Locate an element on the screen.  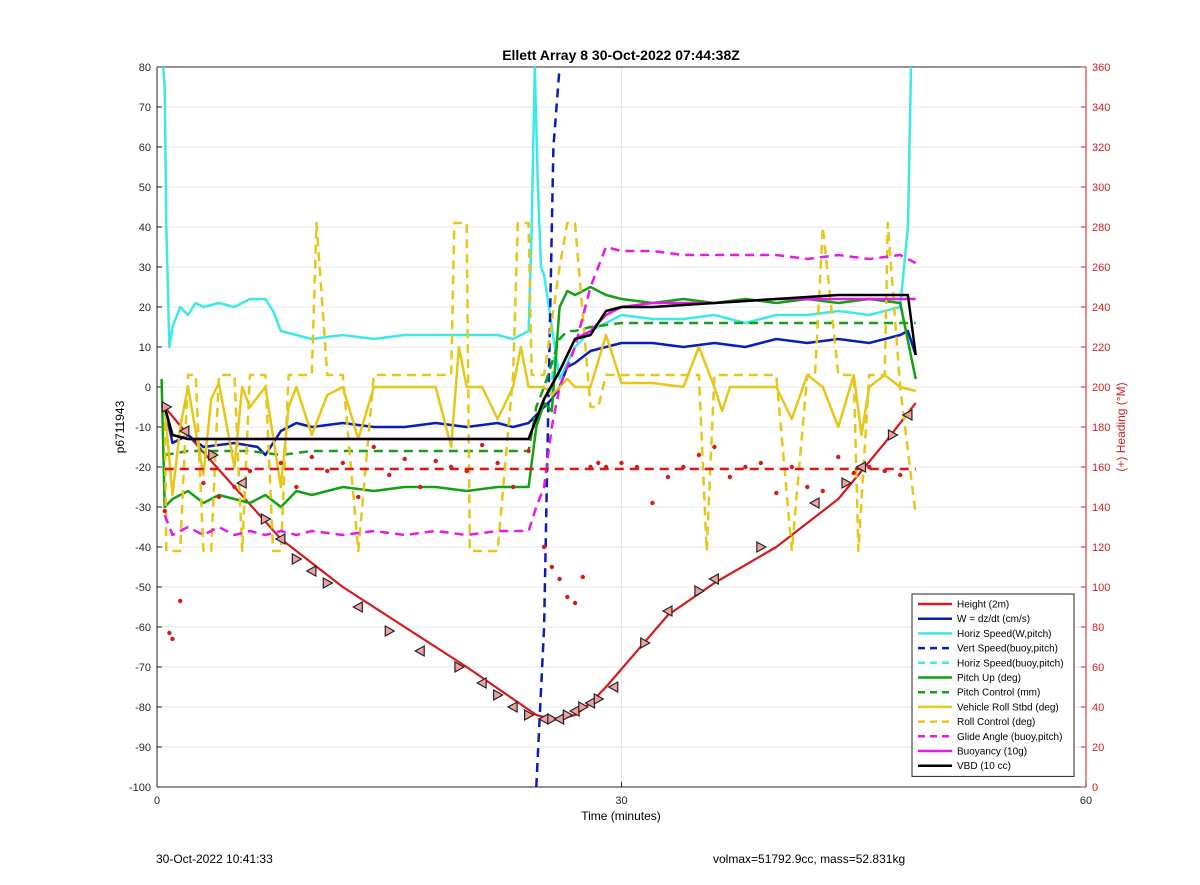
y2-tick-label: 240 is located at coordinates (1101, 308).